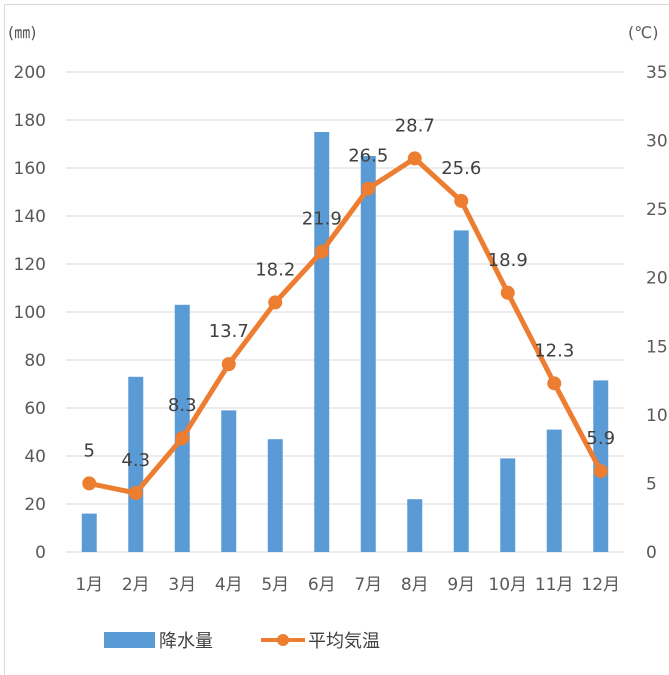  What do you see at coordinates (554, 350) in the screenshot?
I see `data-label: 12.3` at bounding box center [554, 350].